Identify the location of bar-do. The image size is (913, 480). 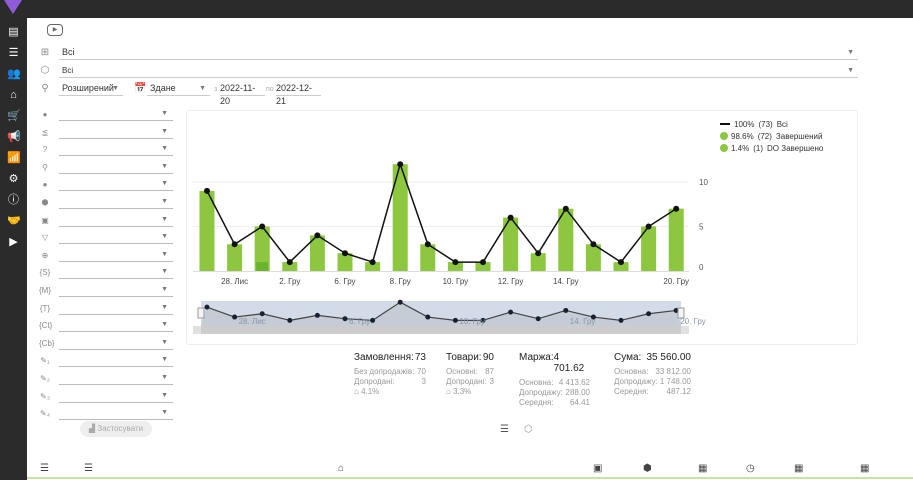
(262, 266).